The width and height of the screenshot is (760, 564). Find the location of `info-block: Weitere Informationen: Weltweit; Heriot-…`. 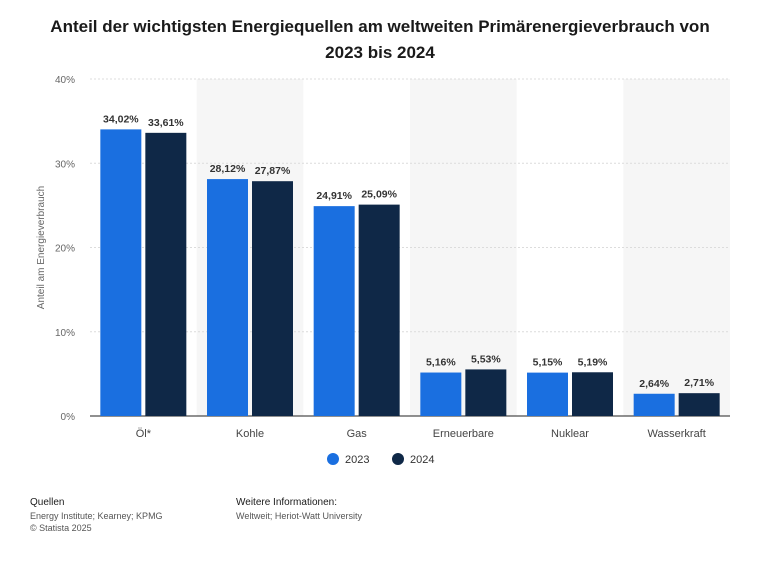

info-block: Weitere Informationen: Weltweit; Heriot-… is located at coordinates (299, 509).